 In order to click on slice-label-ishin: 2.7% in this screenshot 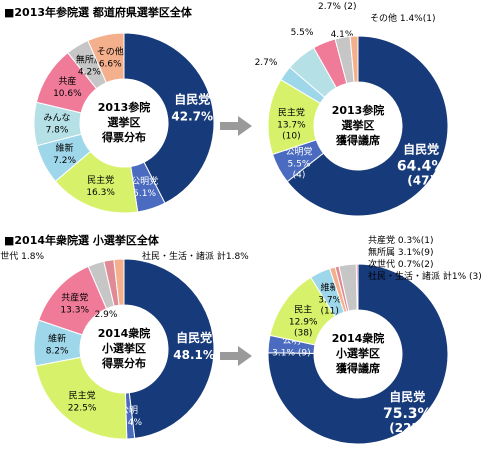, I will do `click(266, 63)`.